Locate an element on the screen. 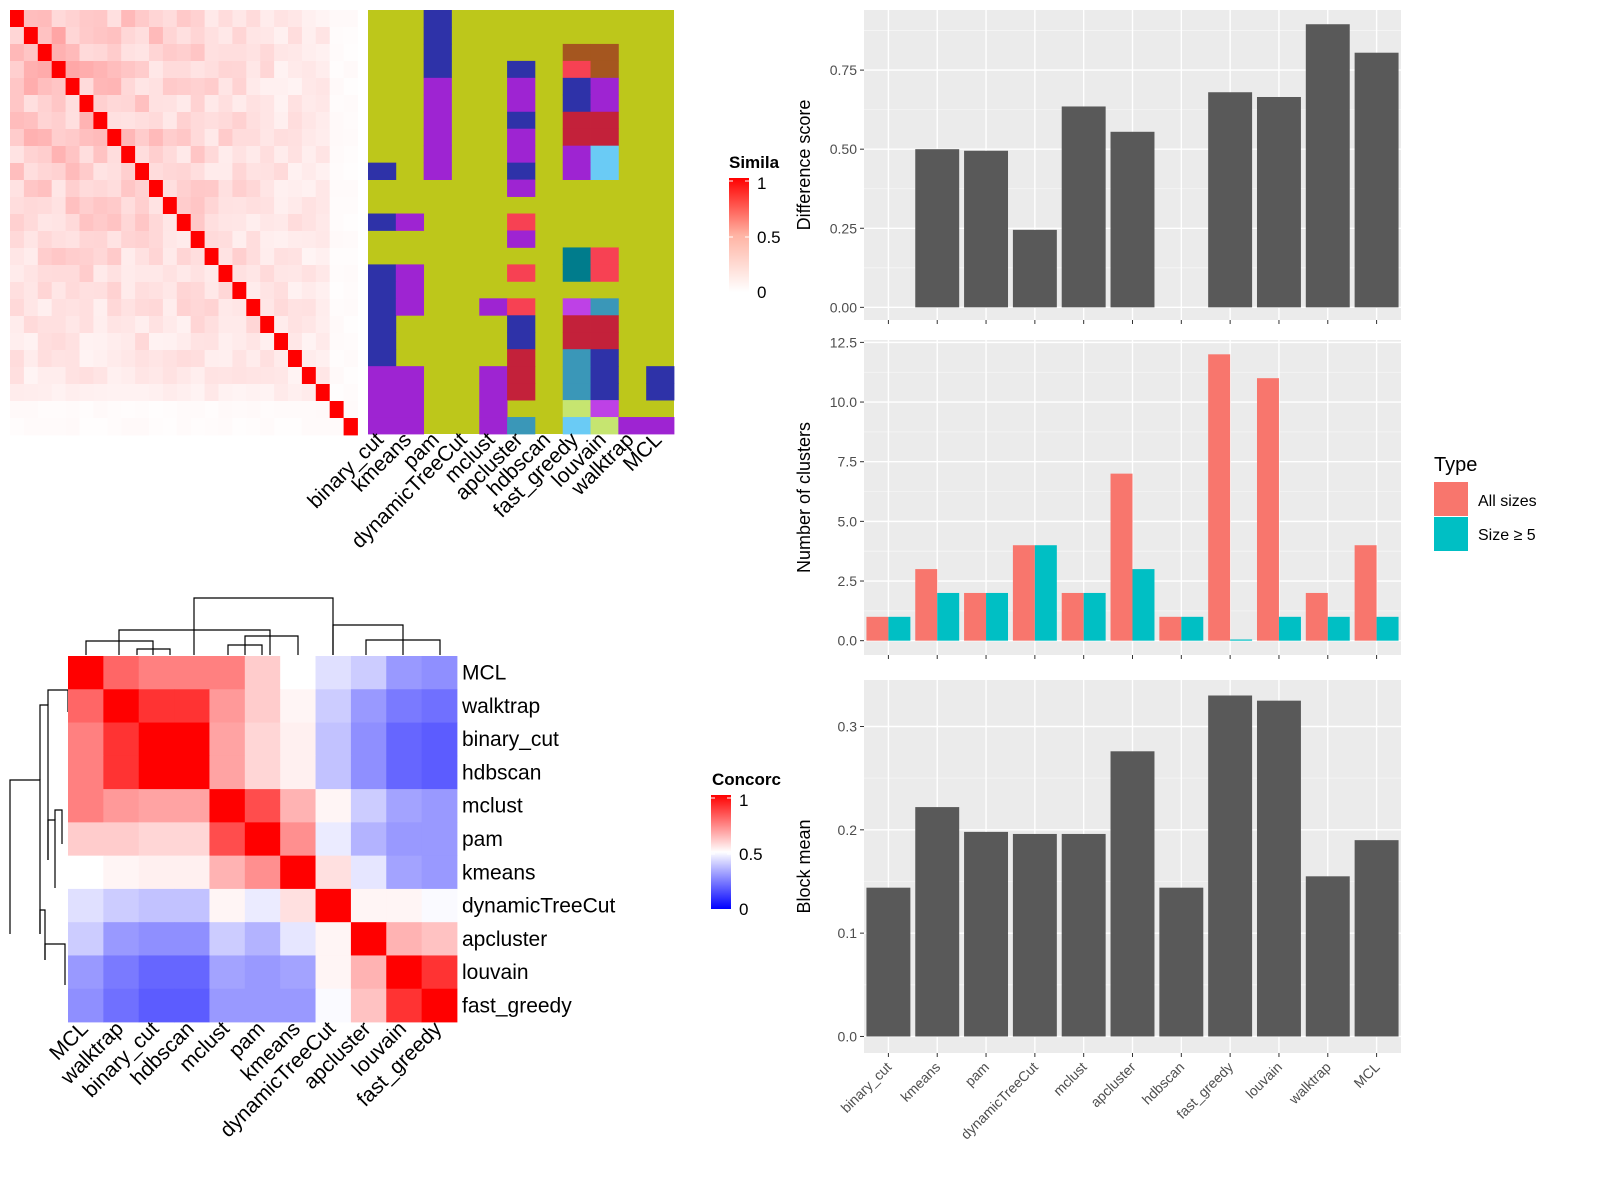 The height and width of the screenshot is (1200, 1600). y-tick-label: 0.2 is located at coordinates (848, 830).